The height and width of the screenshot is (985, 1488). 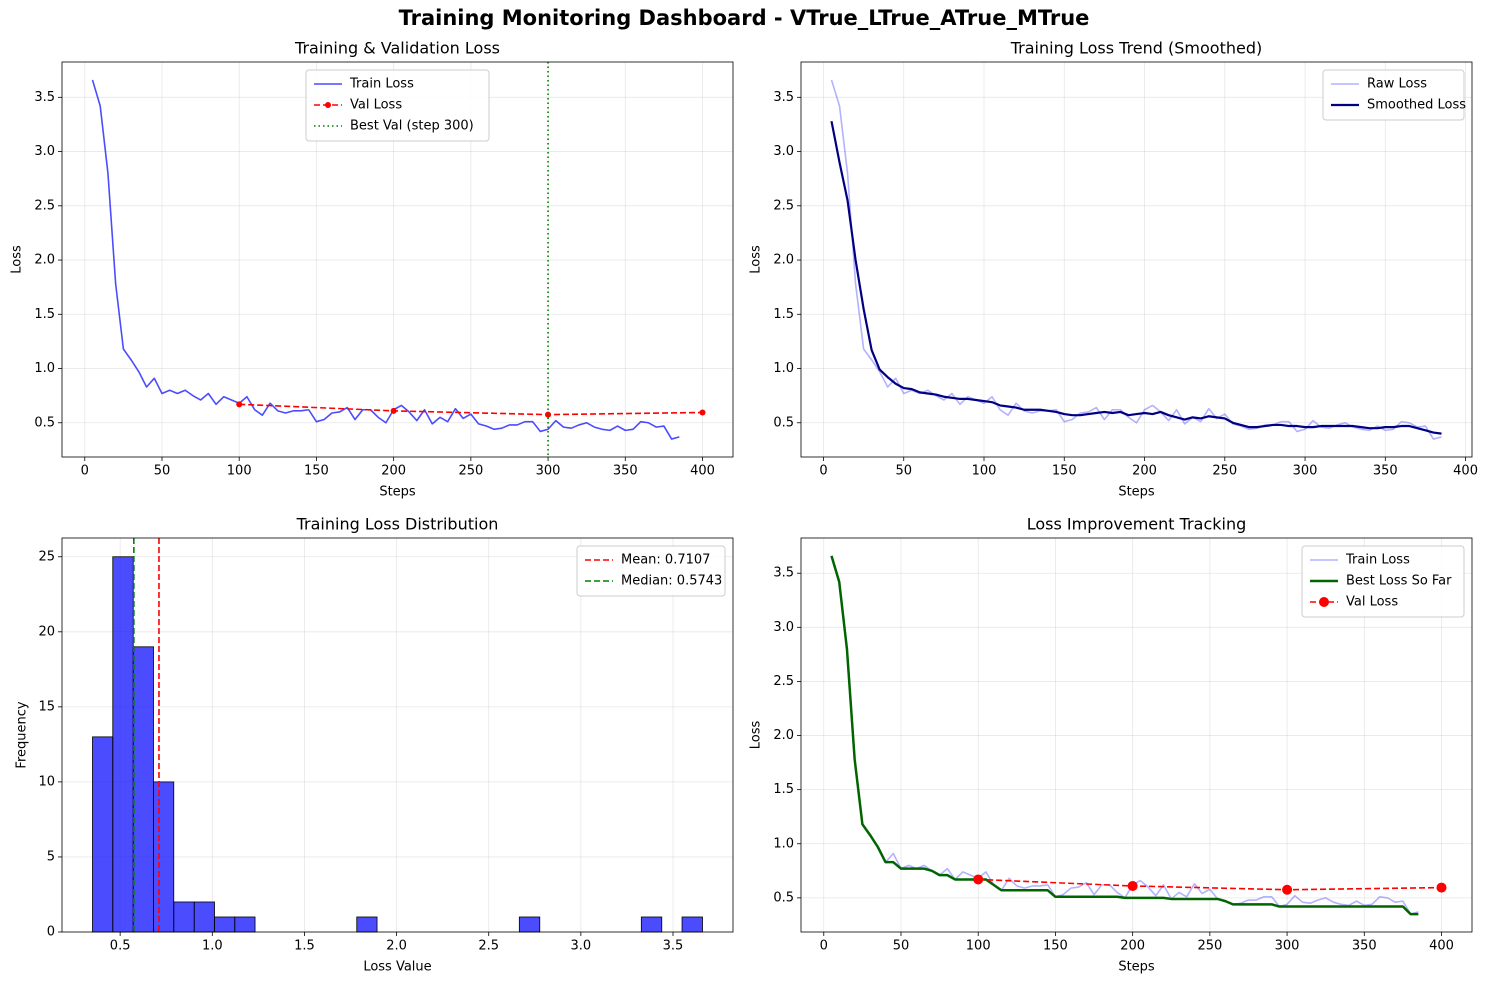 What do you see at coordinates (376, 105) in the screenshot?
I see `legend-label: Val Loss` at bounding box center [376, 105].